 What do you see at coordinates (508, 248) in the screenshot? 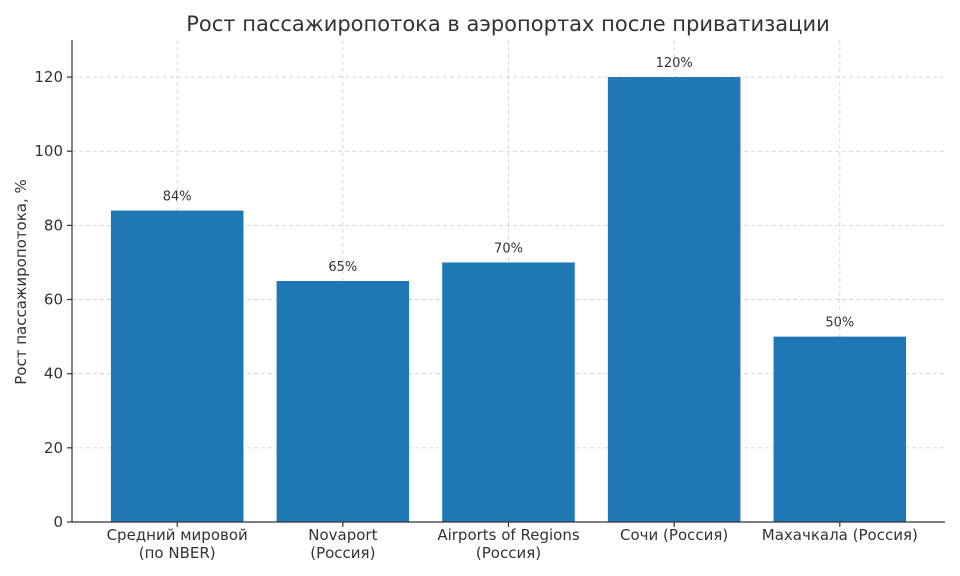
I see `bar-value-label: 70%` at bounding box center [508, 248].